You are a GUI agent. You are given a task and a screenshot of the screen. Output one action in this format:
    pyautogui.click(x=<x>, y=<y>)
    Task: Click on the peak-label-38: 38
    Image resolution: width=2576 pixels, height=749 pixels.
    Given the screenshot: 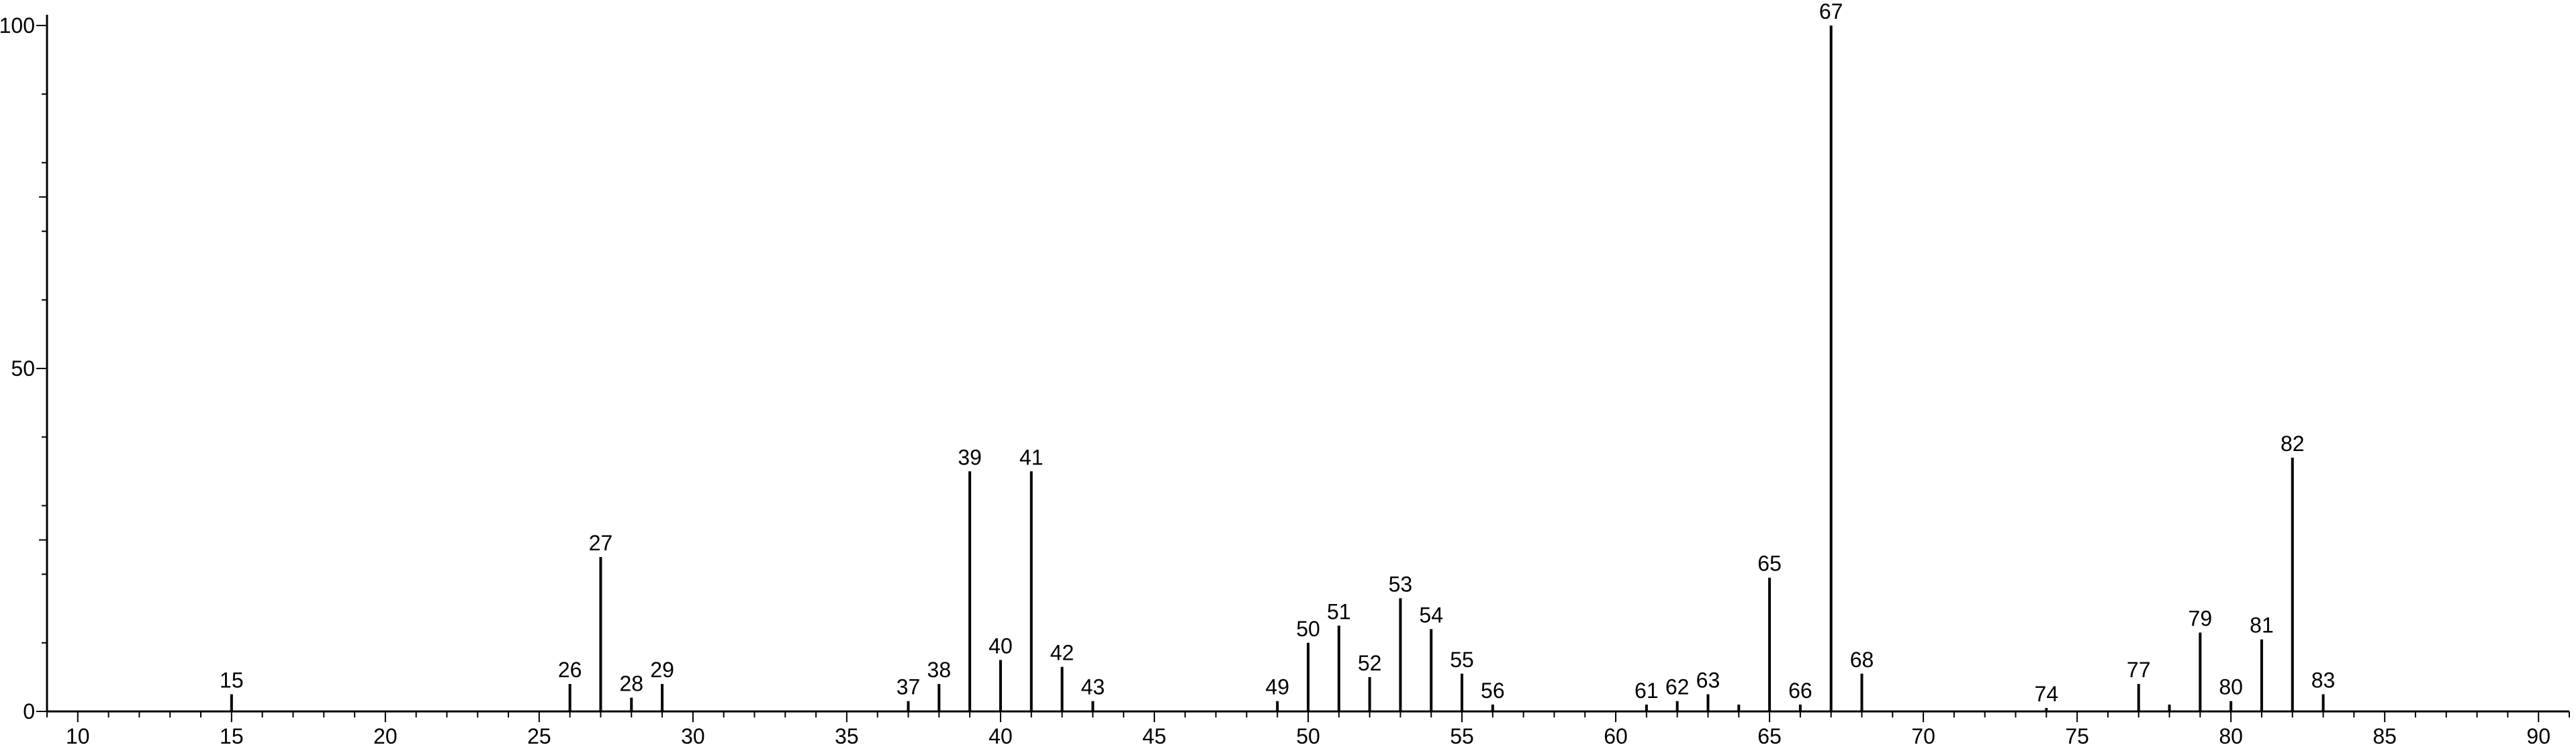 What is the action you would take?
    pyautogui.click(x=939, y=670)
    